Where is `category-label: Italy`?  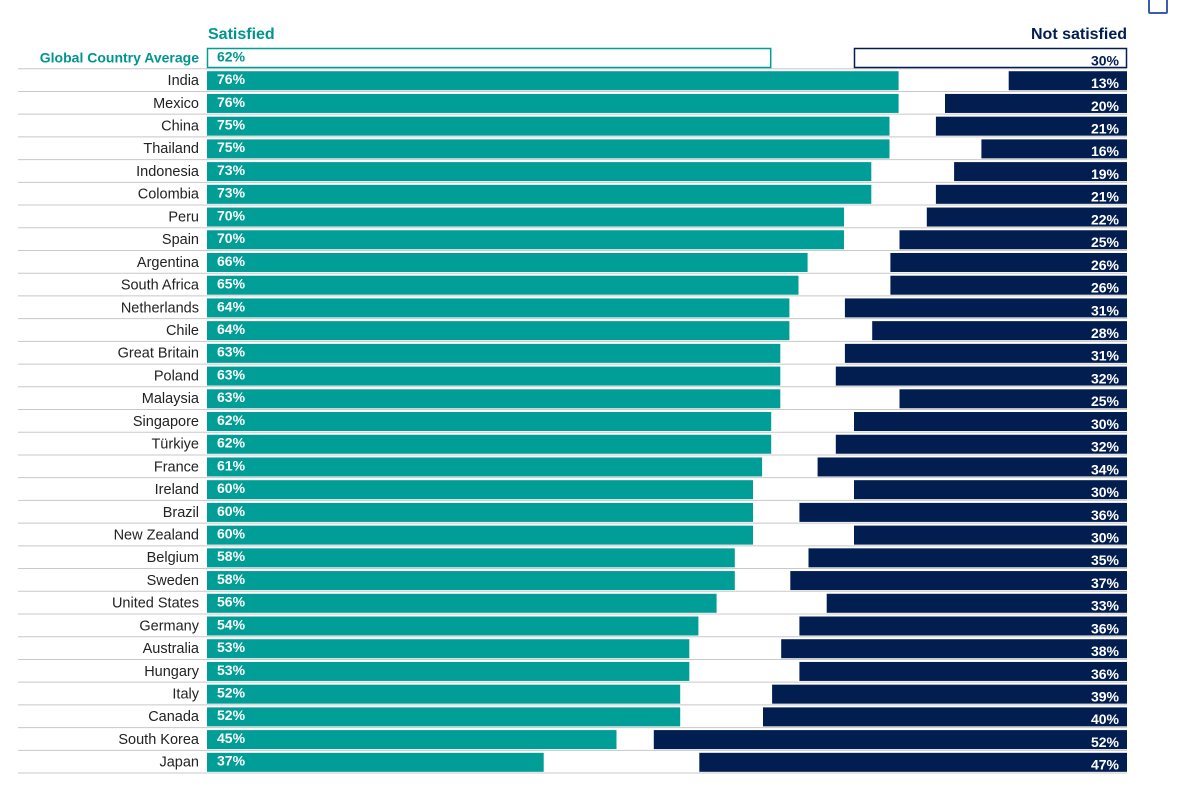 category-label: Italy is located at coordinates (185, 695).